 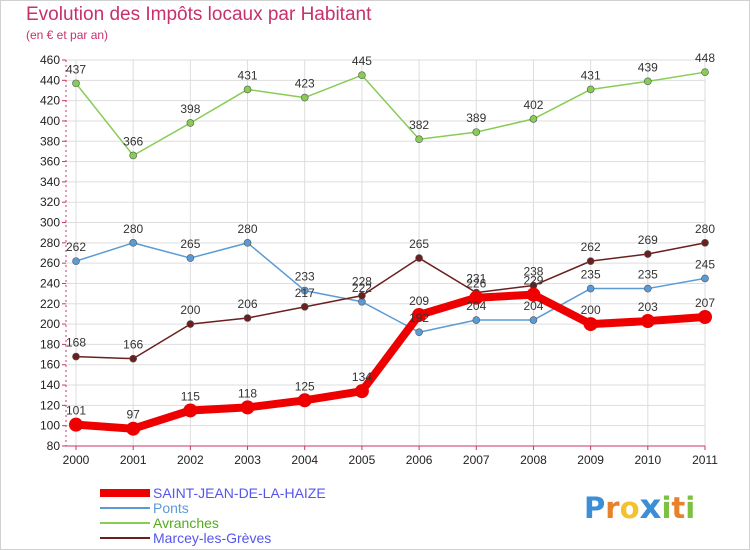 I want to click on data-label: 265, so click(x=190, y=244).